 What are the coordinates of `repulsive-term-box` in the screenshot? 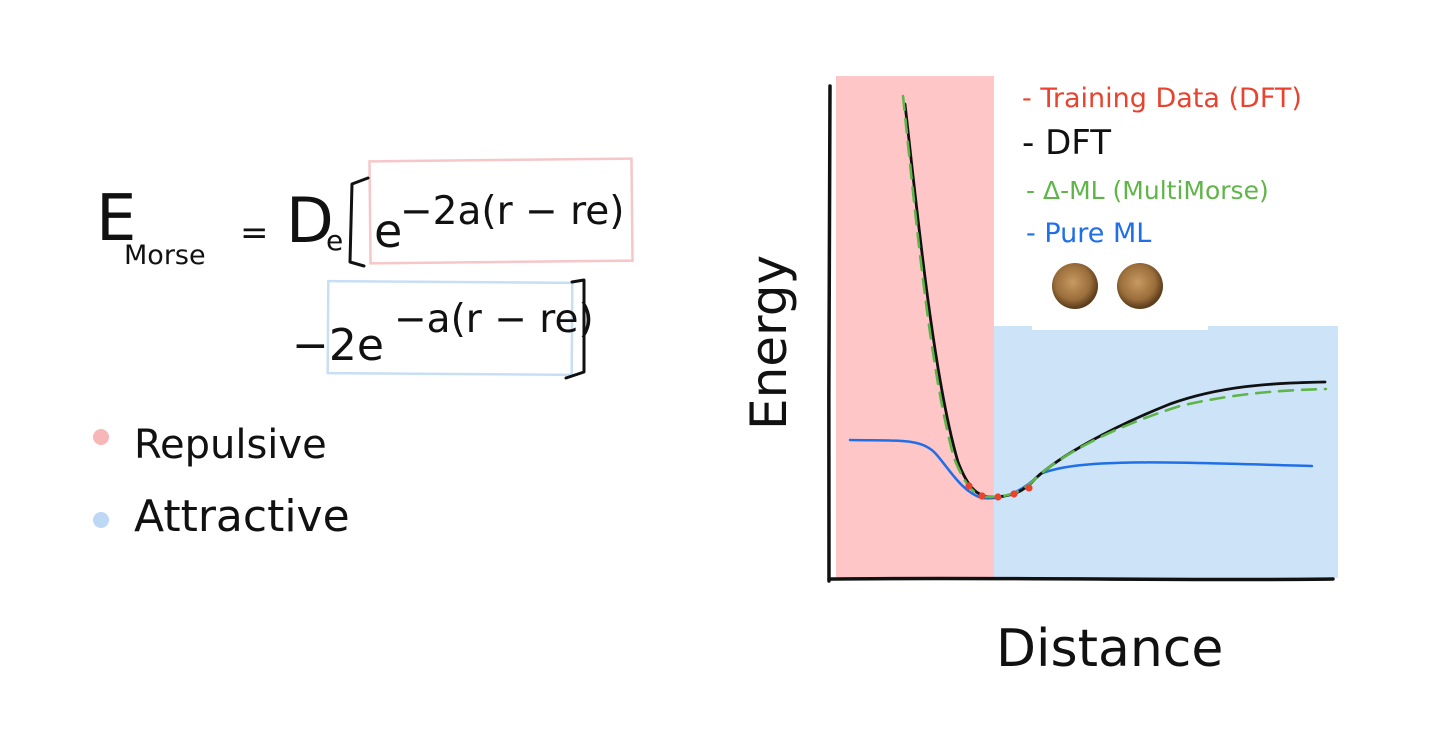 It's located at (501, 211).